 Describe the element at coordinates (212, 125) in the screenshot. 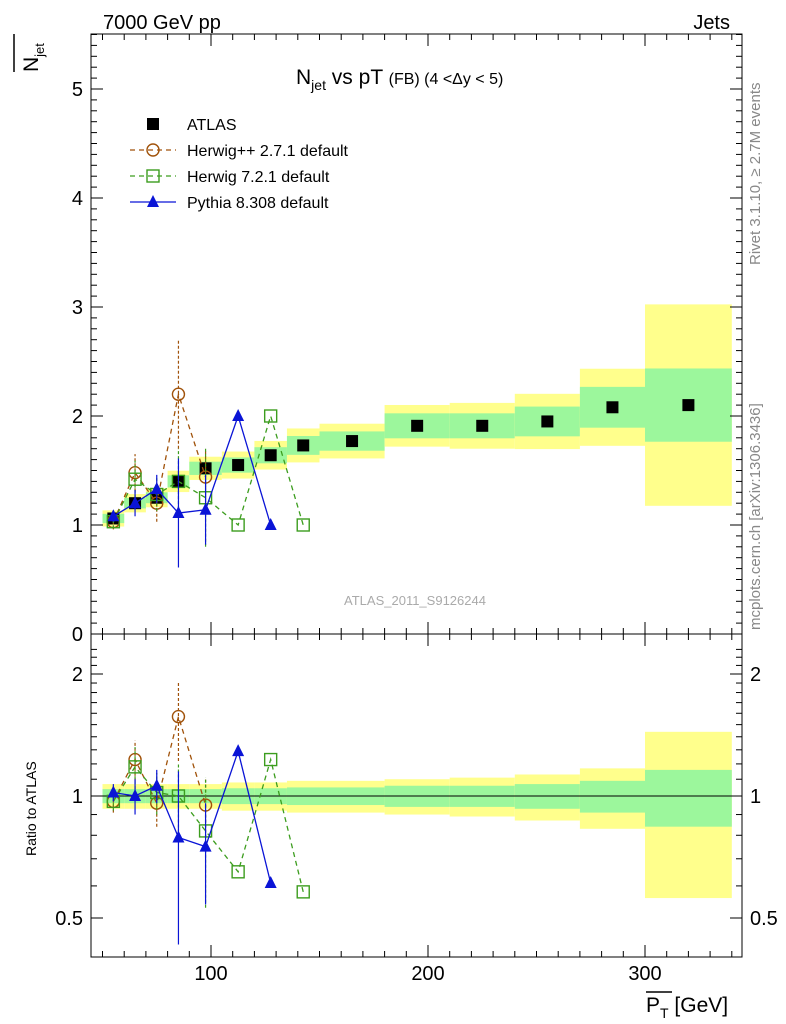

I see `legend-label: ATLAS` at that location.